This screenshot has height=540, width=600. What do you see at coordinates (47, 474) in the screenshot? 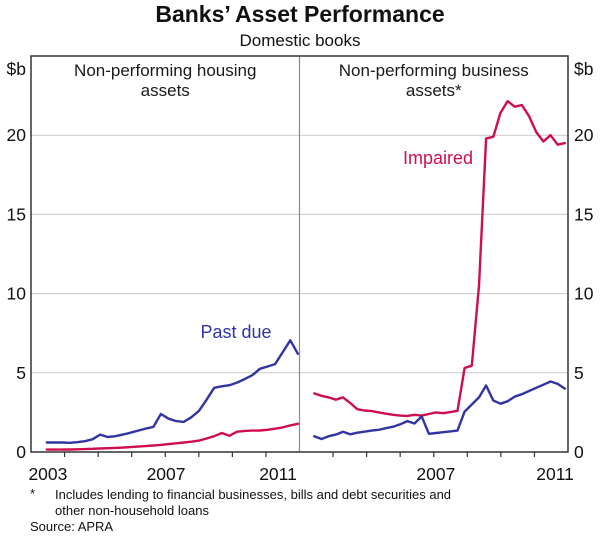
I see `x-tick-label: 2003` at bounding box center [47, 474].